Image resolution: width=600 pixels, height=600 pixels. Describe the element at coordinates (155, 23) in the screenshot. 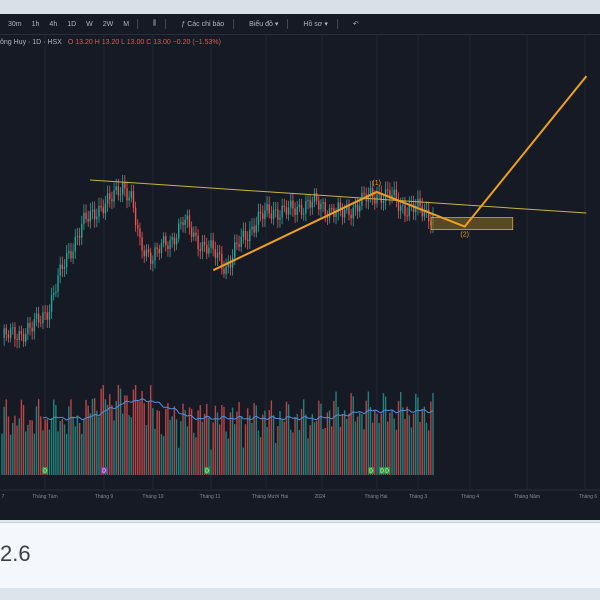

I see `candle-type-icon: ⫼` at that location.